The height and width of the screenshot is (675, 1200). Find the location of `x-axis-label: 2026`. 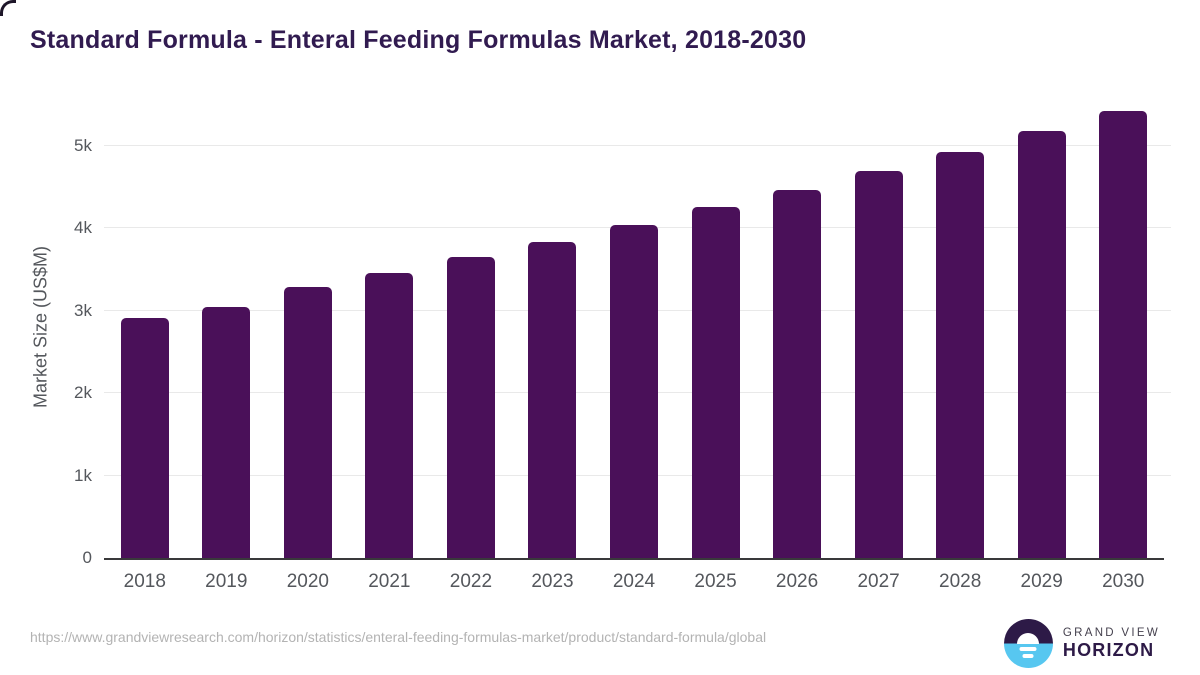

x-axis-label: 2026 is located at coordinates (797, 581).